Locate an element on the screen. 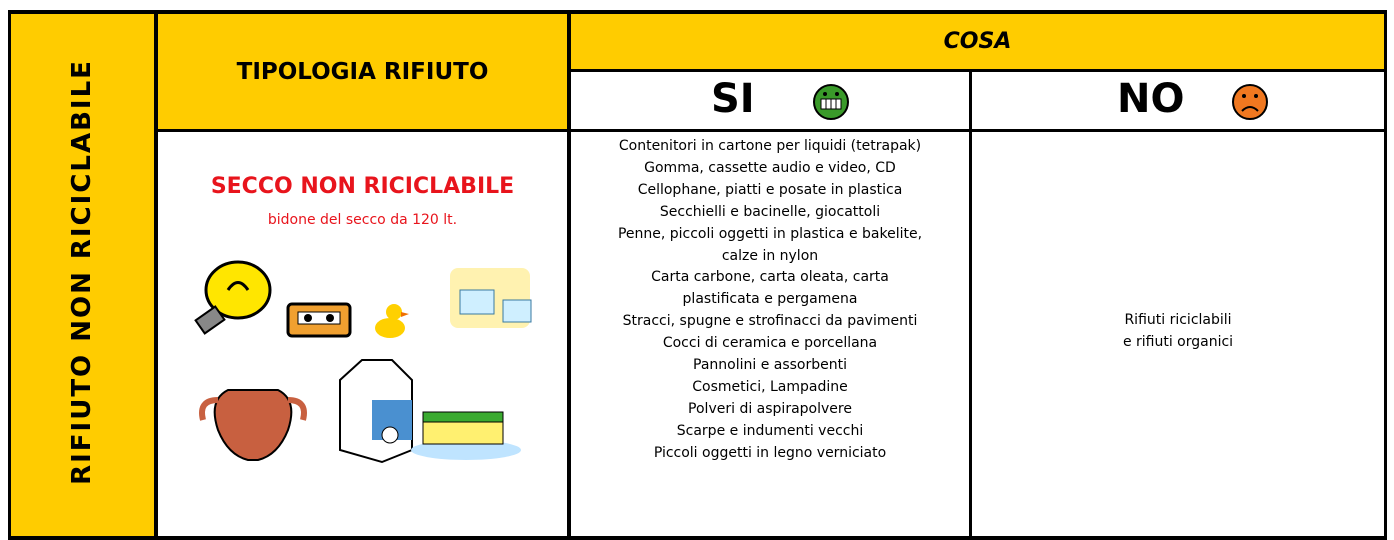 The width and height of the screenshot is (1394, 540). no-label: NO is located at coordinates (1151, 99).